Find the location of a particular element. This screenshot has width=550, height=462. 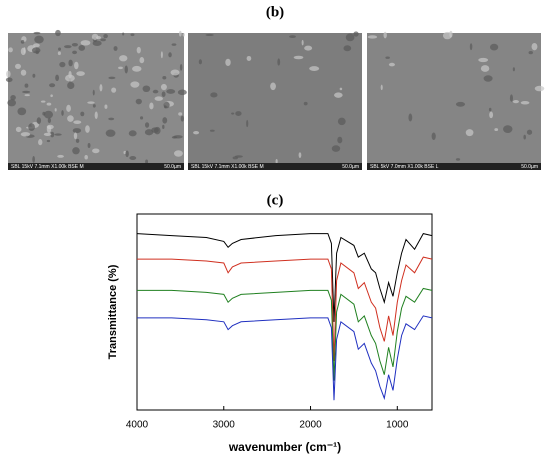

x-tick-label: 4000 is located at coordinates (137, 425).